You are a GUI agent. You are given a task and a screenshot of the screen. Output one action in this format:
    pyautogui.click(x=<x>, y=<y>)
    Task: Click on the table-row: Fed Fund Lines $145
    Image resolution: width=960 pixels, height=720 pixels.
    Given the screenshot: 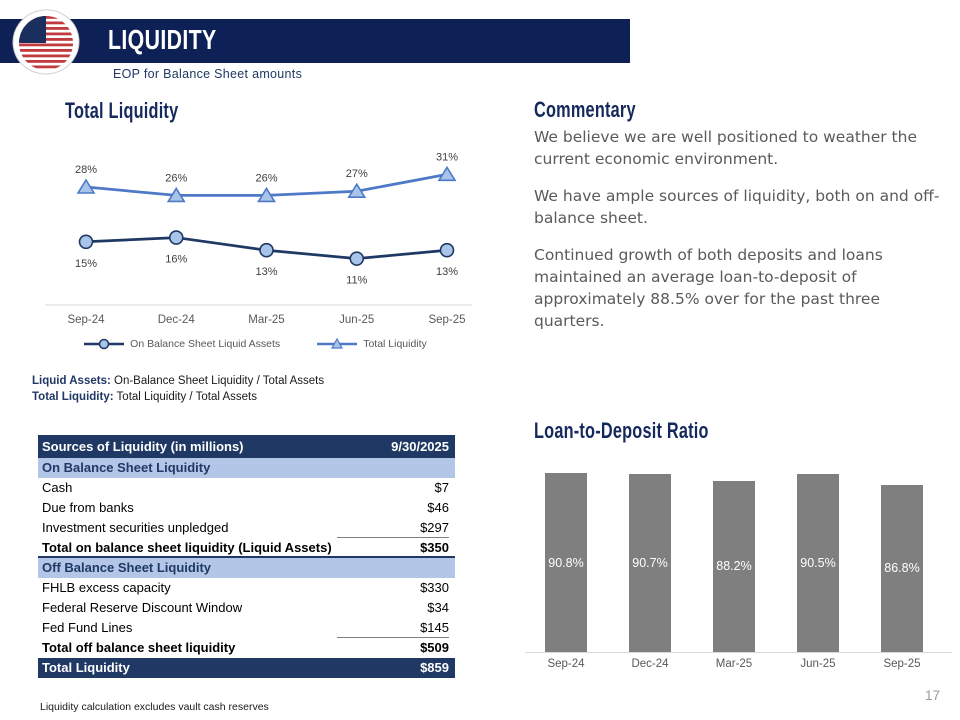 What is the action you would take?
    pyautogui.click(x=246, y=628)
    